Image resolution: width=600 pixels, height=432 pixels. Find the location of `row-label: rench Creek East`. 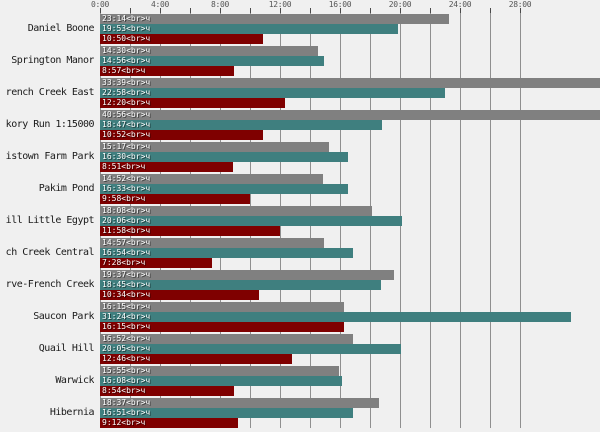

row-label: rench Creek East is located at coordinates (49, 92).